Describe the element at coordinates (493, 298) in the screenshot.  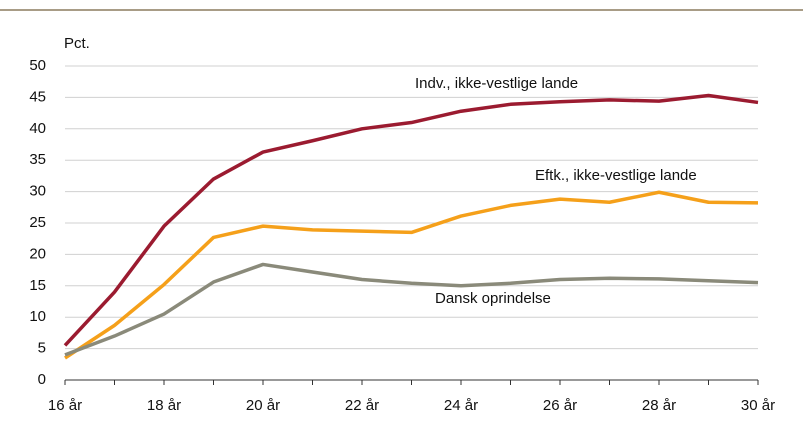
I see `series-label: Dansk oprindelse` at that location.